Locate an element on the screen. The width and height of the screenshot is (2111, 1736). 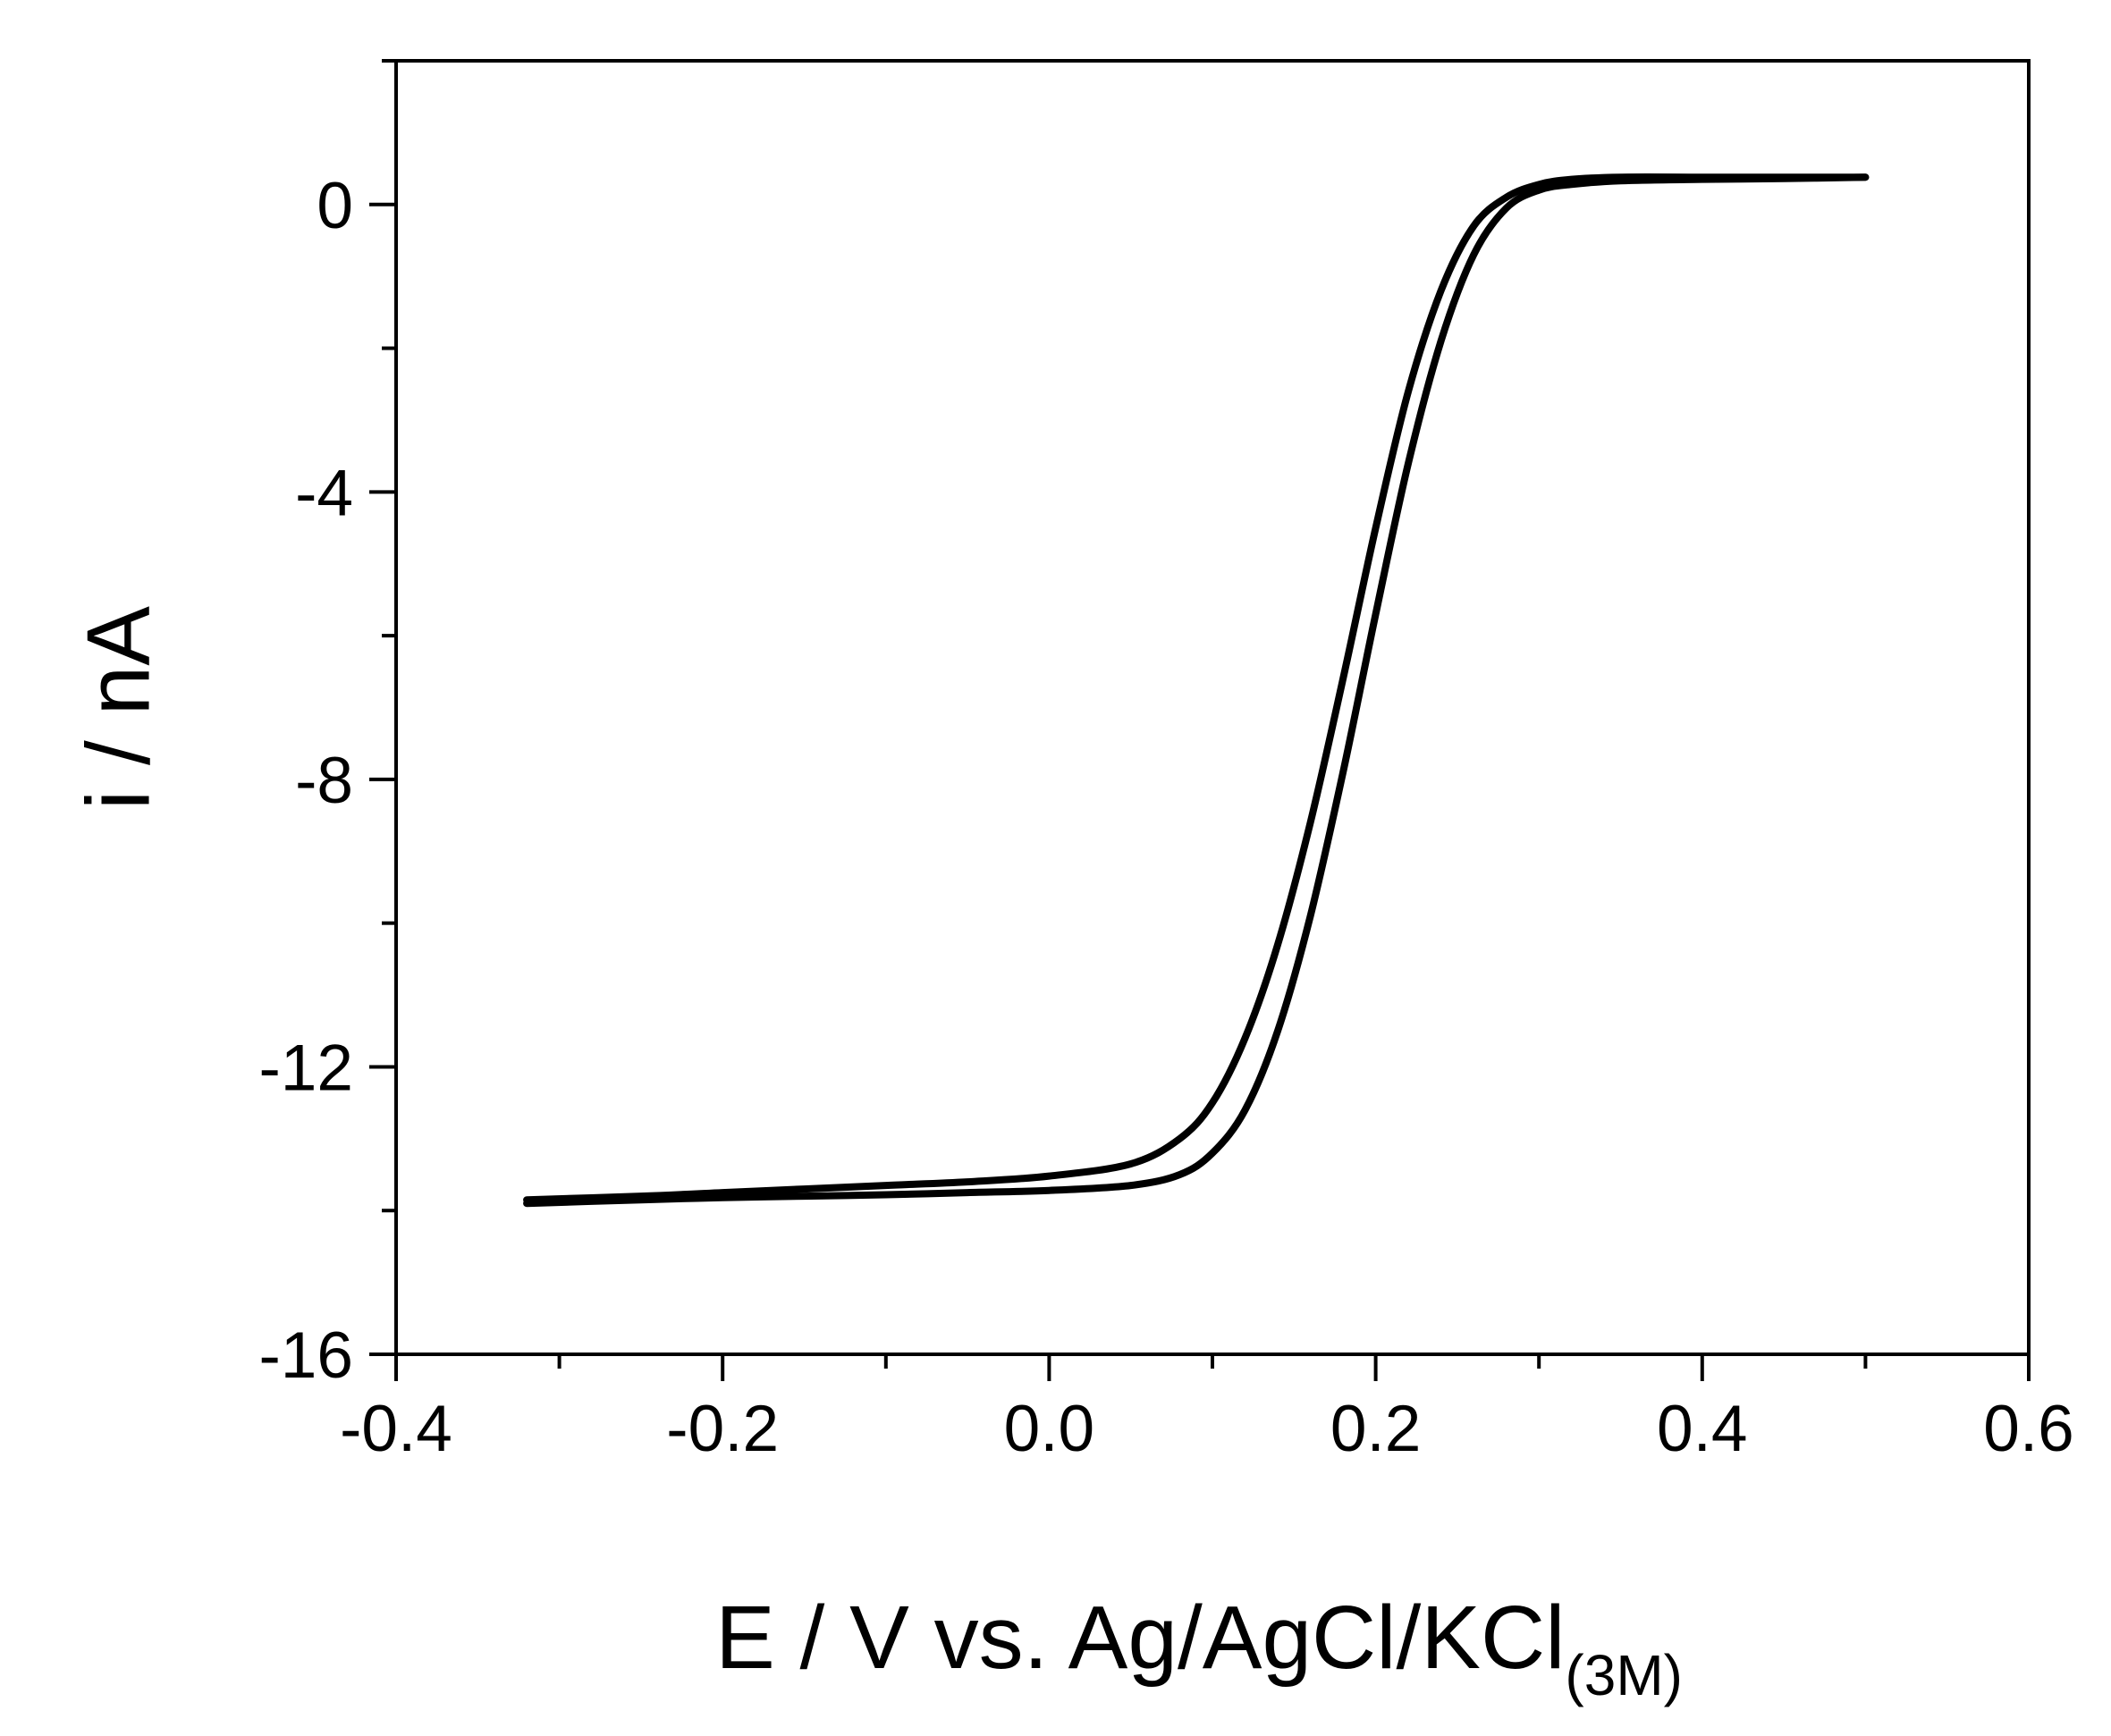
x-axis-title-subscript: (3M) is located at coordinates (1624, 1675).